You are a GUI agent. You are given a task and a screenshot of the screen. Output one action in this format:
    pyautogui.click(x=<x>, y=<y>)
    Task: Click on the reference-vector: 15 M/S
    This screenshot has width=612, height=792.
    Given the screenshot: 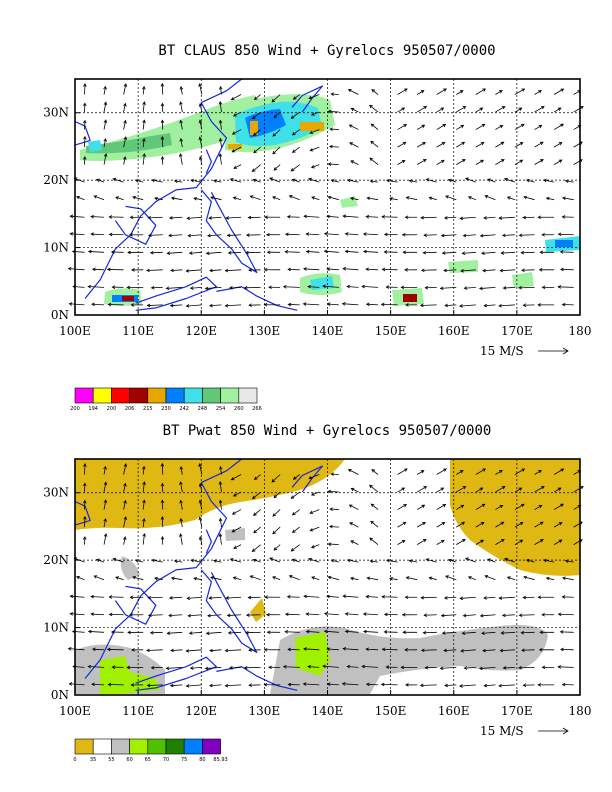 What is the action you would take?
    pyautogui.click(x=524, y=351)
    